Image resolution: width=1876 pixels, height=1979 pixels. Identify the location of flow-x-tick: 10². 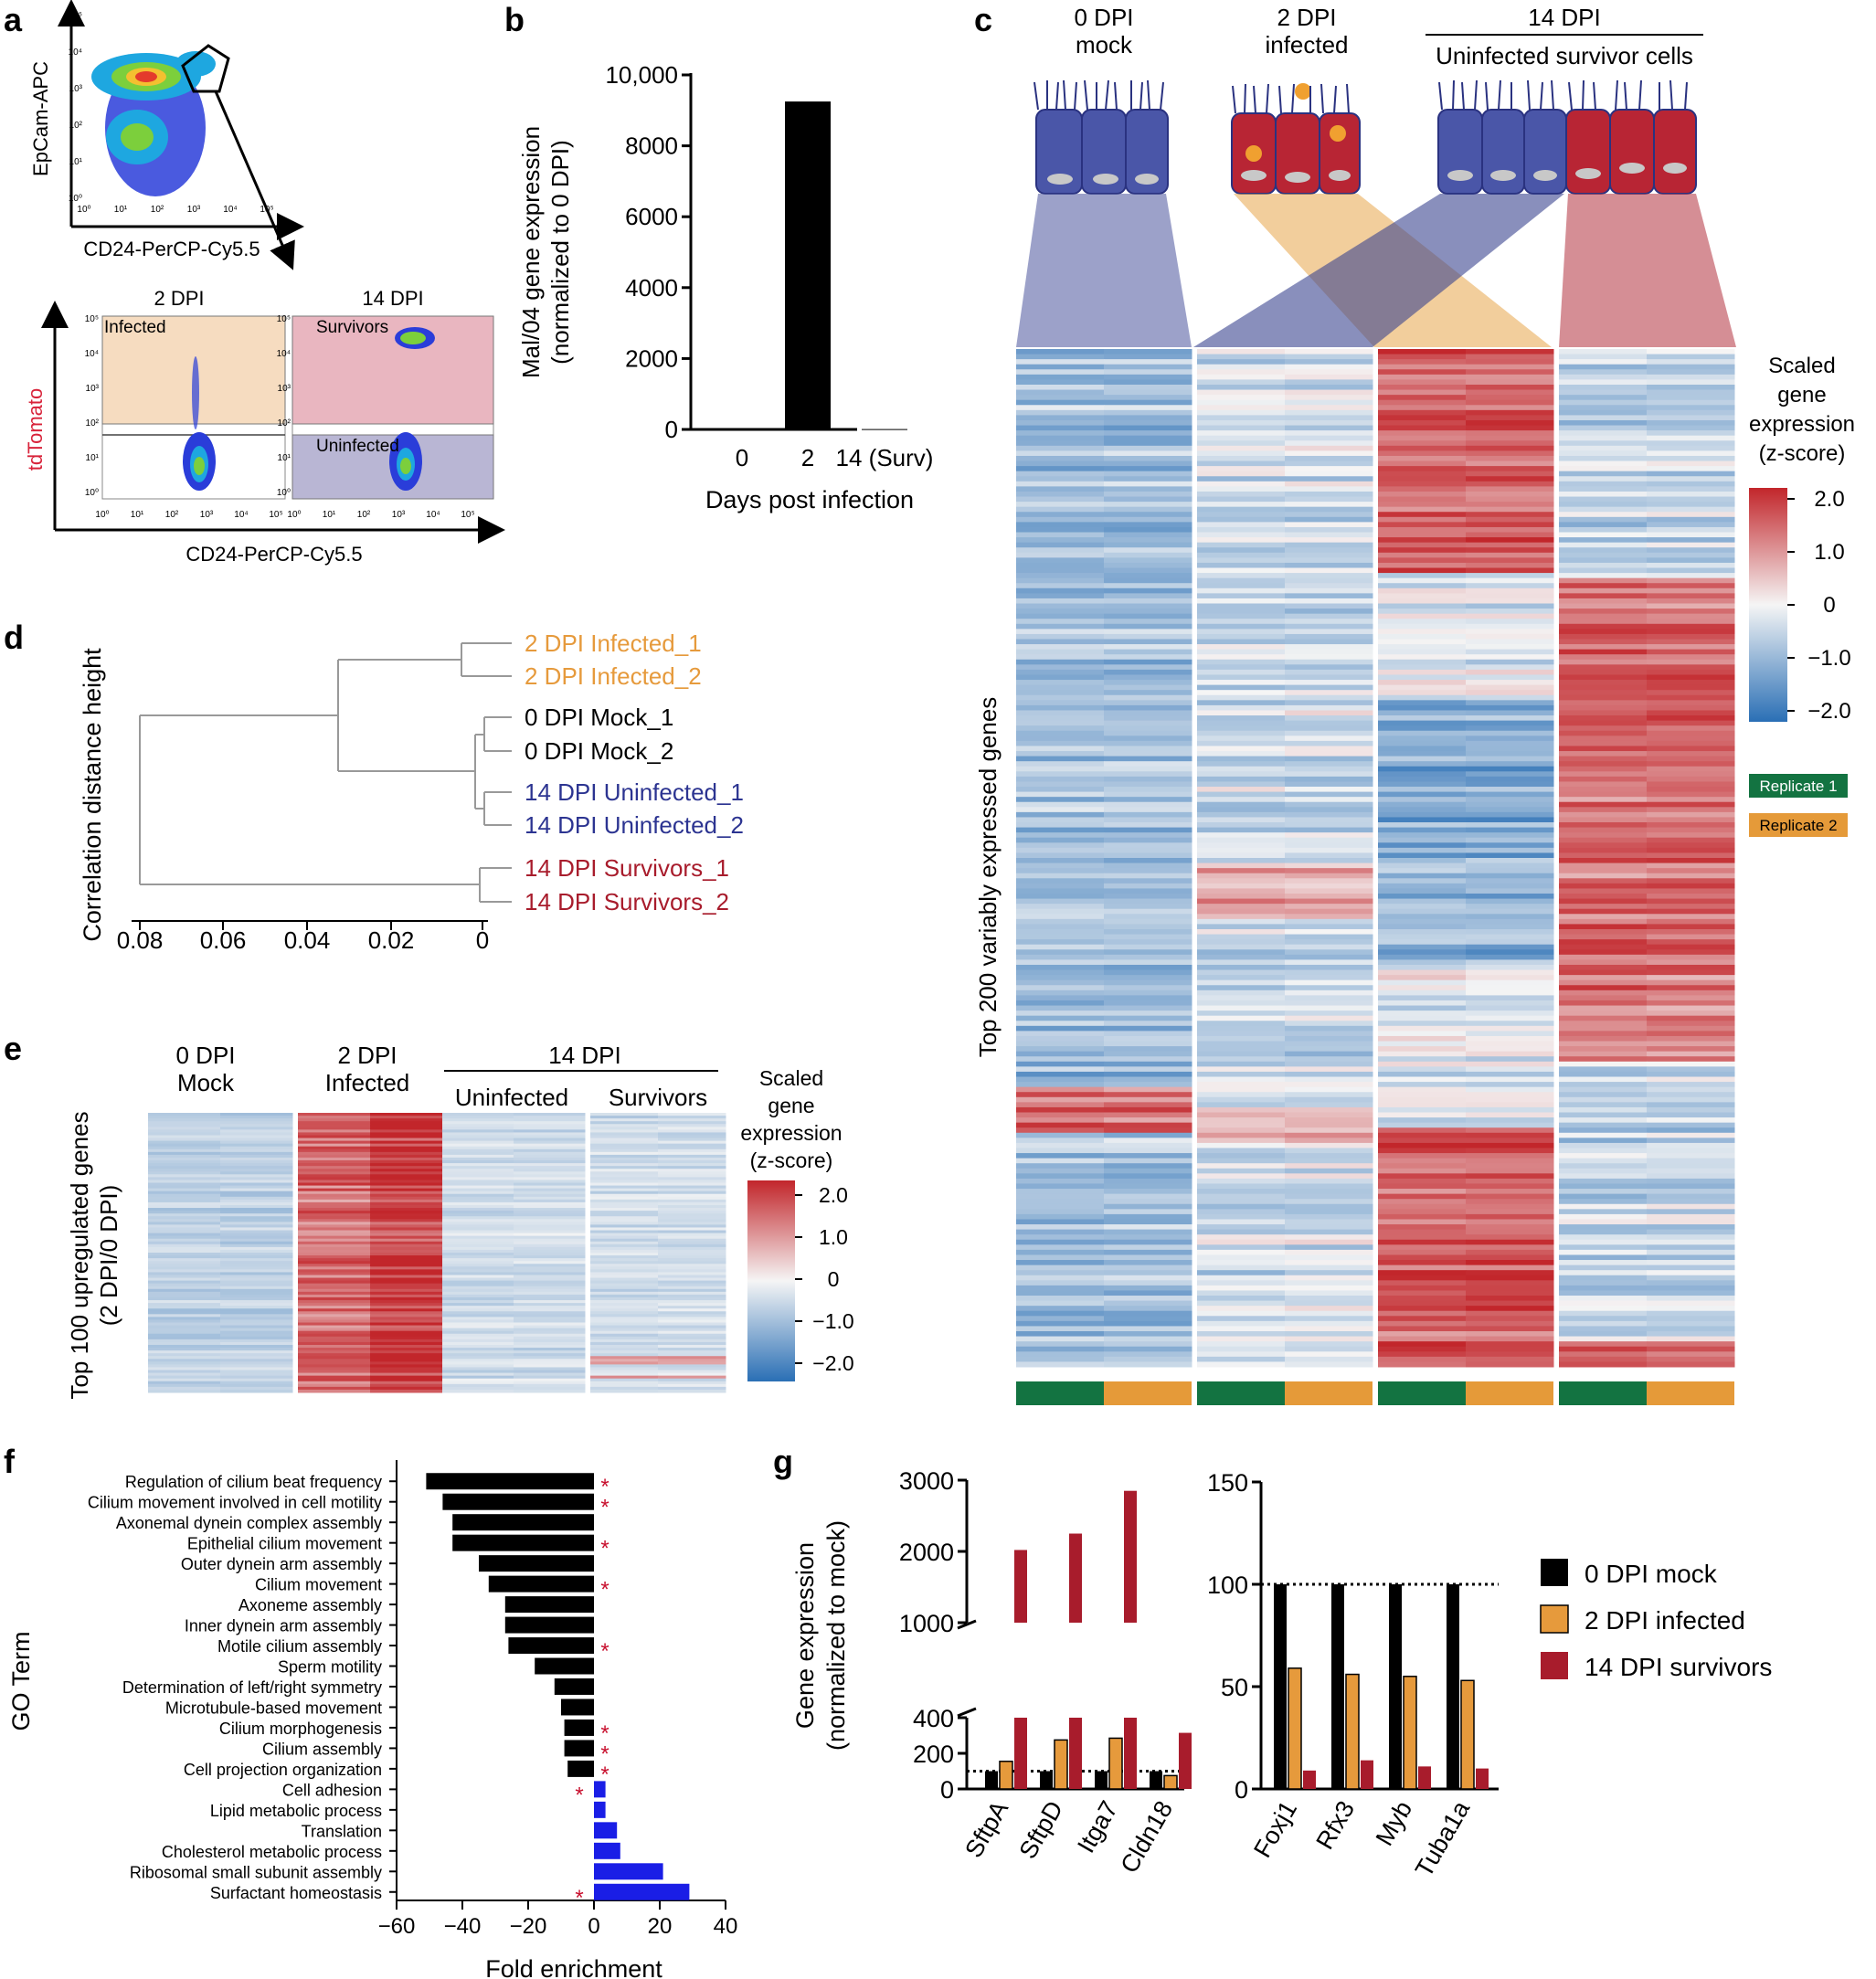
(364, 515).